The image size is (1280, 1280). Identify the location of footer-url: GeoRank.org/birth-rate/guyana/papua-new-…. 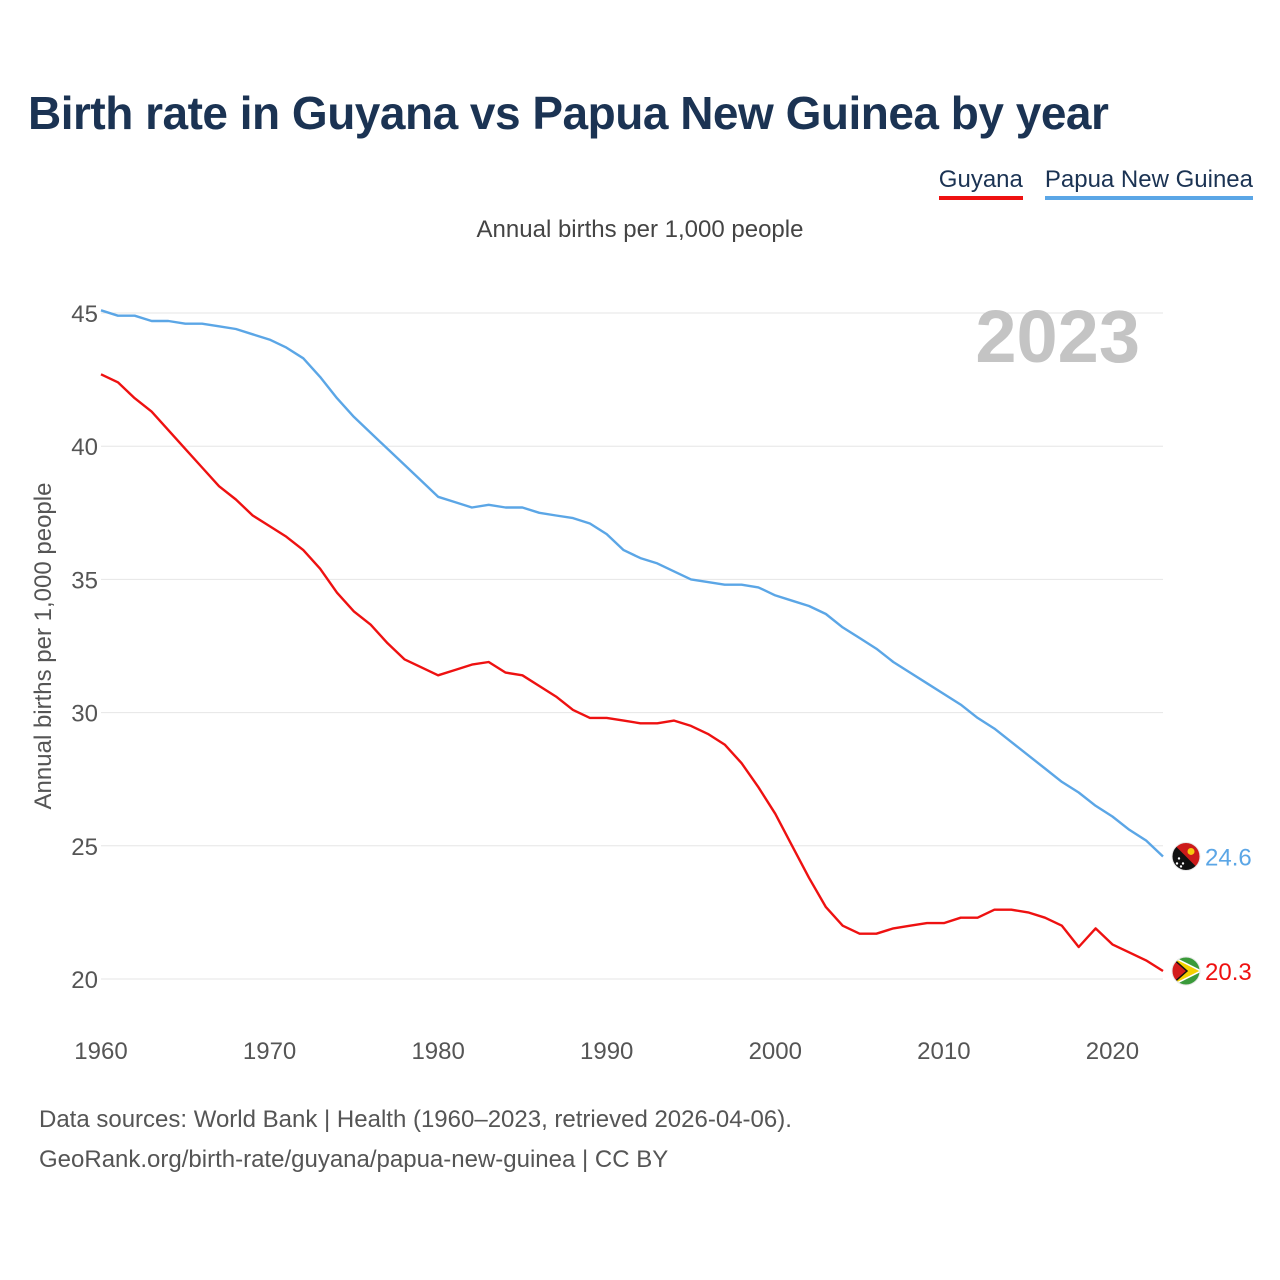
(354, 1159).